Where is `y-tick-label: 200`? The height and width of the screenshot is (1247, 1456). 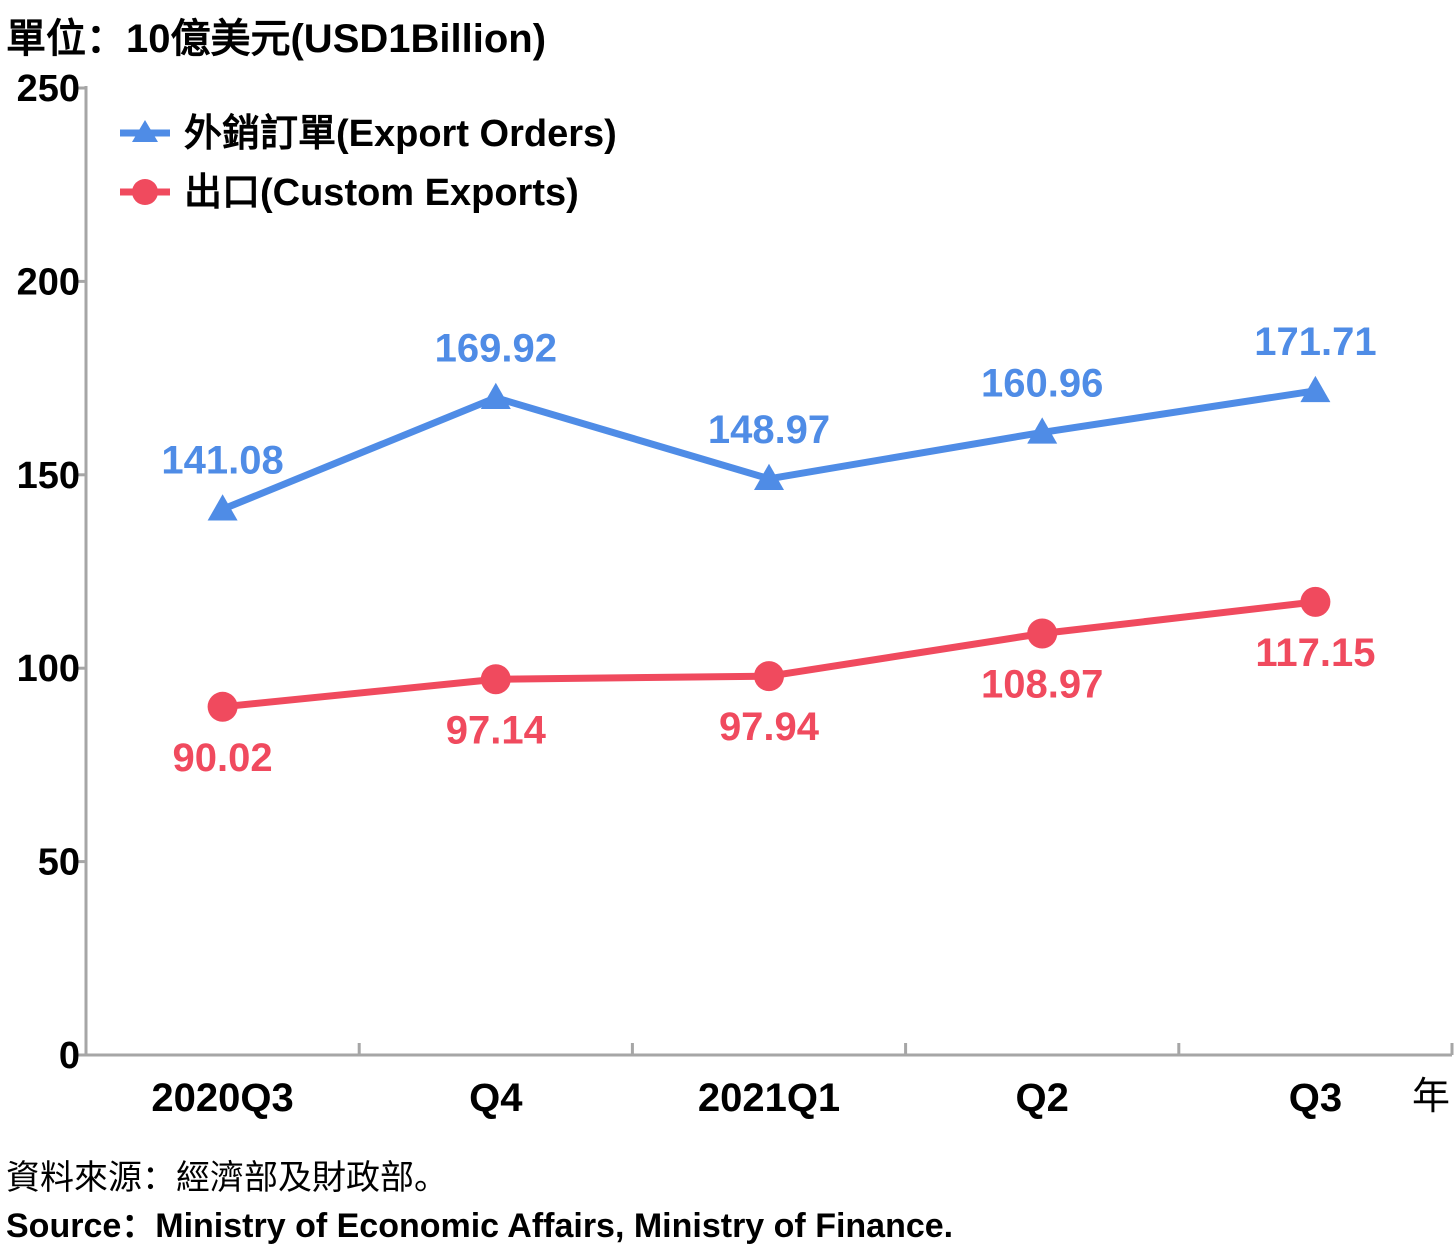
y-tick-label: 200 is located at coordinates (48, 282).